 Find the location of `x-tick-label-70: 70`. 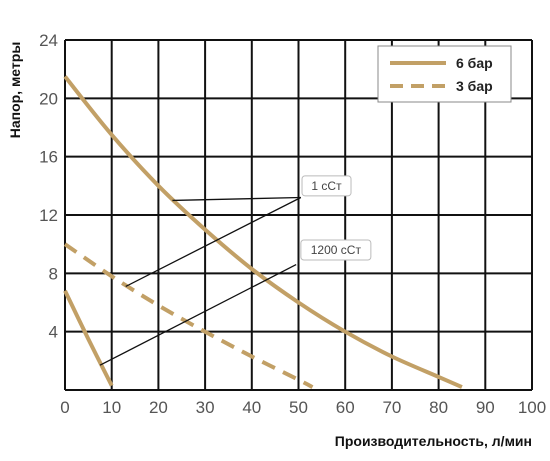

x-tick-label-70: 70 is located at coordinates (391, 407).